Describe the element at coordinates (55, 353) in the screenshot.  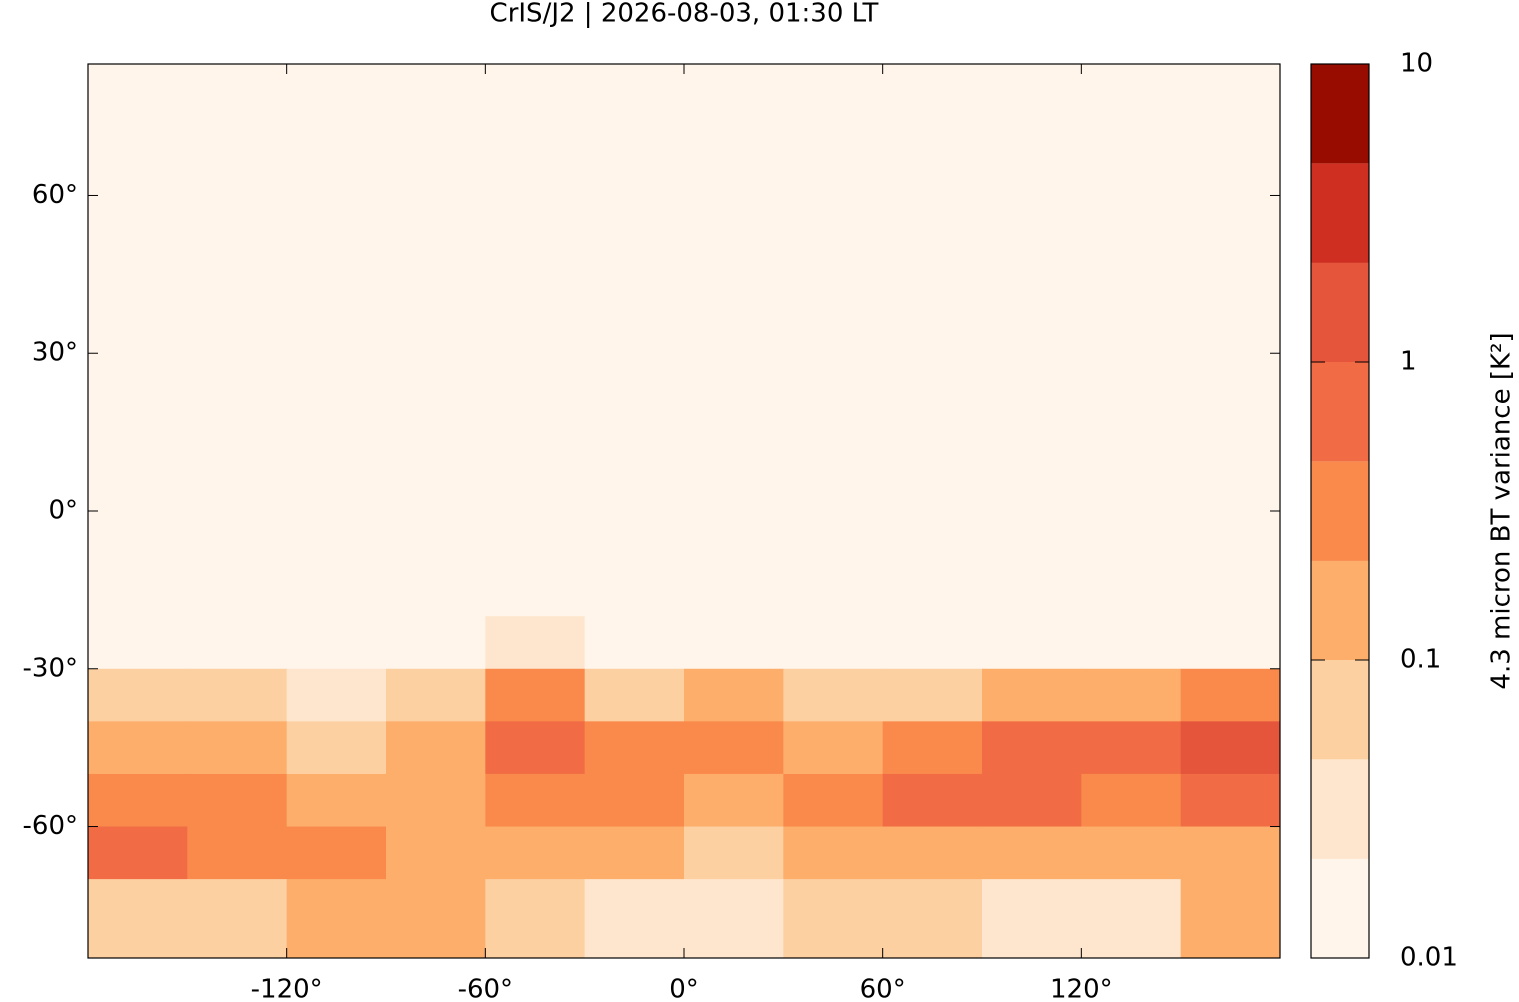
I see `y-tick-label: 30°` at that location.